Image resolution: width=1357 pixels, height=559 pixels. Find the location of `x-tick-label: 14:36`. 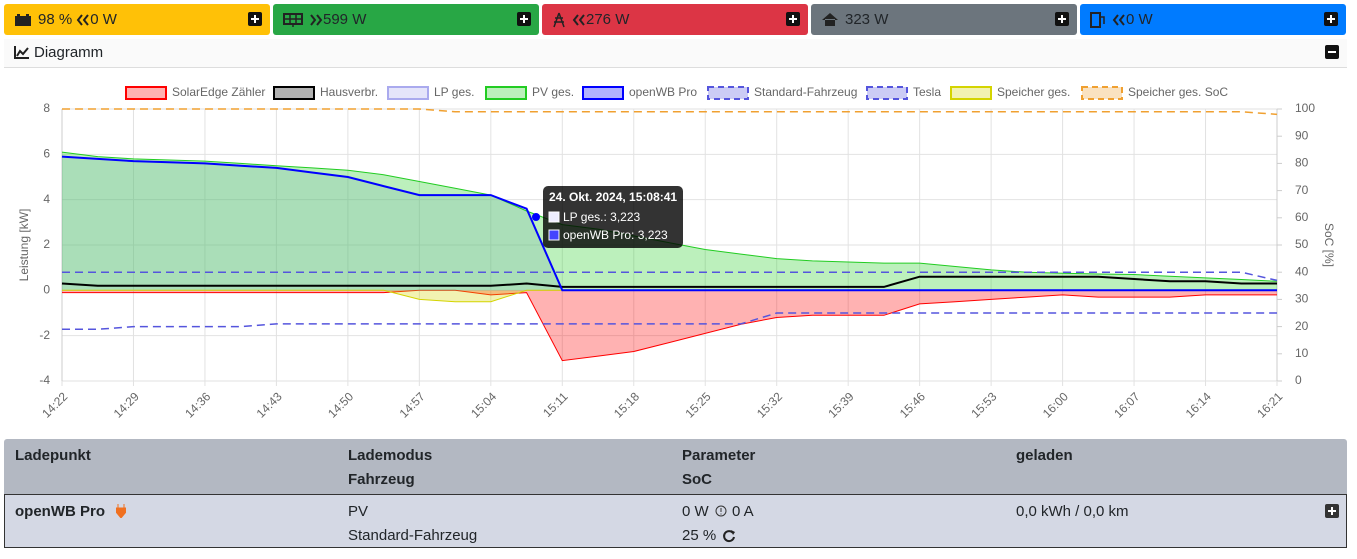

x-tick-label: 14:36 is located at coordinates (197, 404).